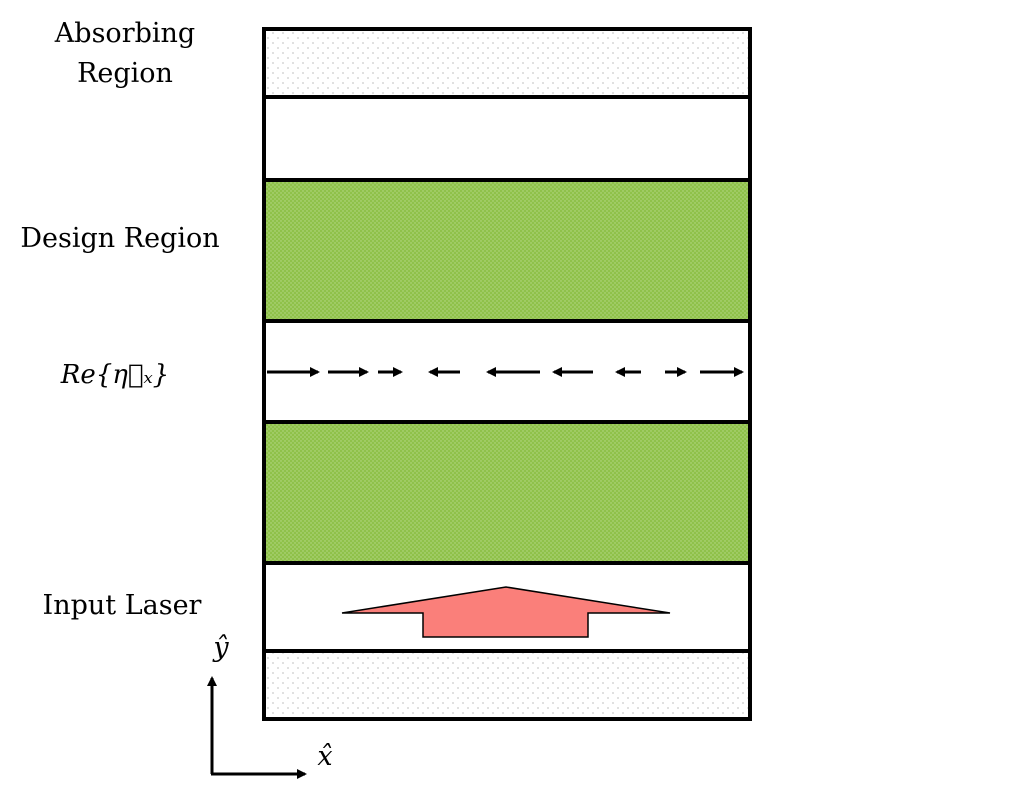  What do you see at coordinates (325, 756) in the screenshot?
I see `x-axis-label: x̂` at bounding box center [325, 756].